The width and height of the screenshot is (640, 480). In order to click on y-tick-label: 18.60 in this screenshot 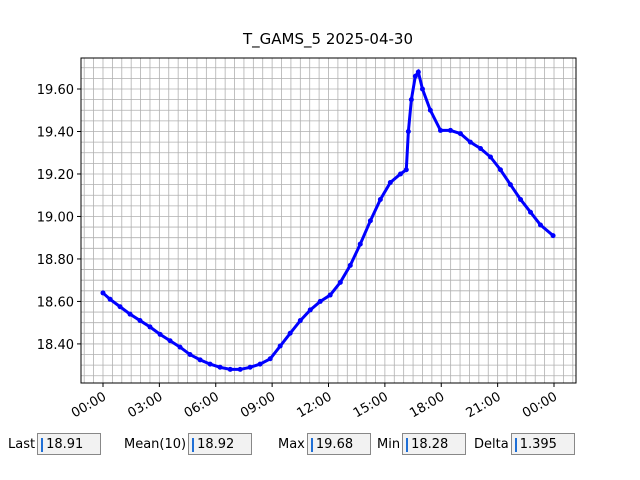, I will do `click(55, 302)`.